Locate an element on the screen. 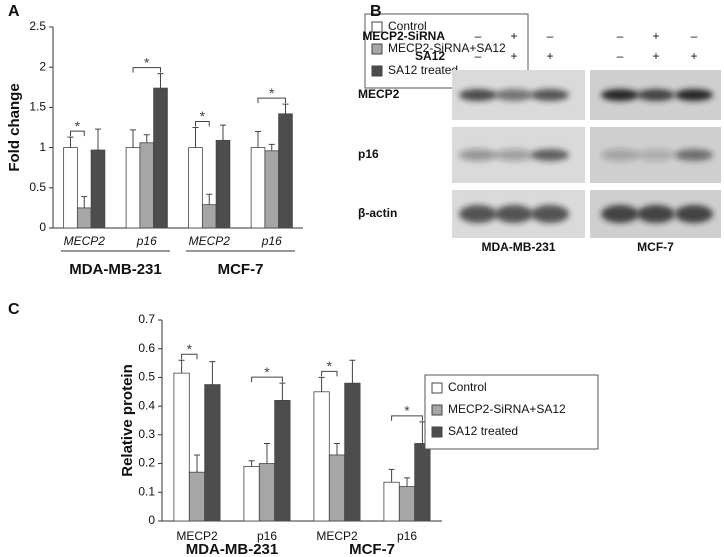  y-tick-label: 2.5 is located at coordinates (37, 26).